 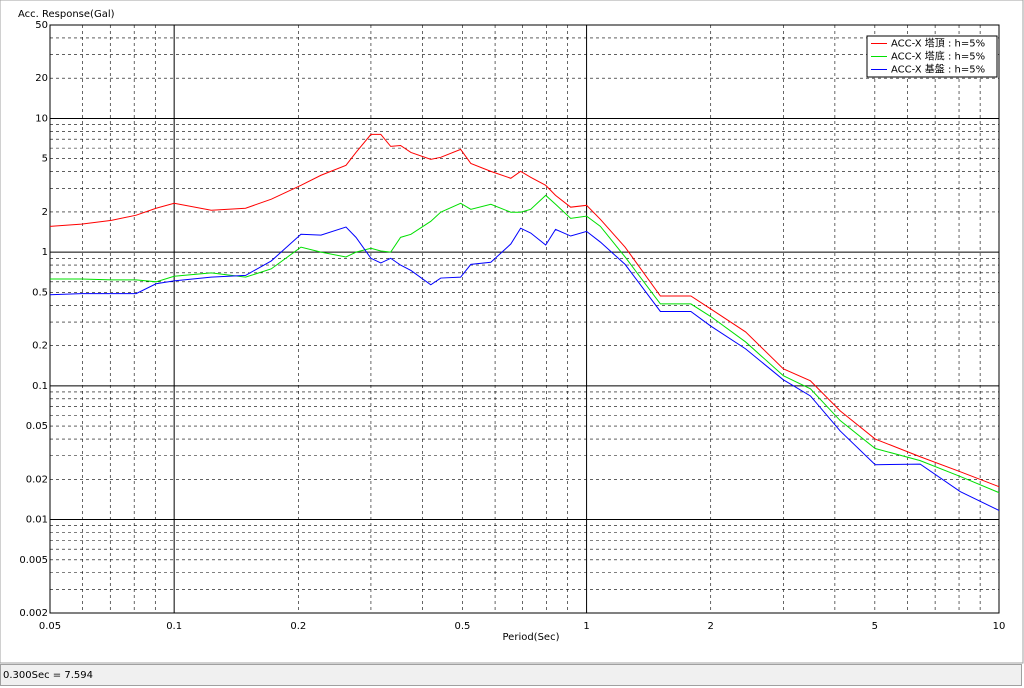 I want to click on y-tick-label: 0.002, so click(x=33, y=613).